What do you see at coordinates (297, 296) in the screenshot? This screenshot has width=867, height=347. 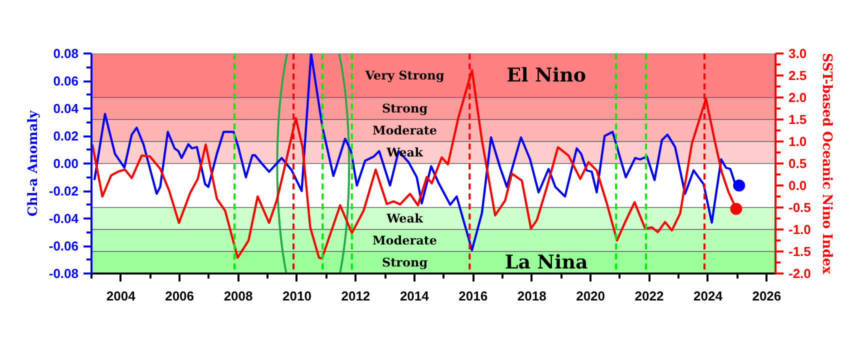 I see `x-tick-label: 2010` at bounding box center [297, 296].